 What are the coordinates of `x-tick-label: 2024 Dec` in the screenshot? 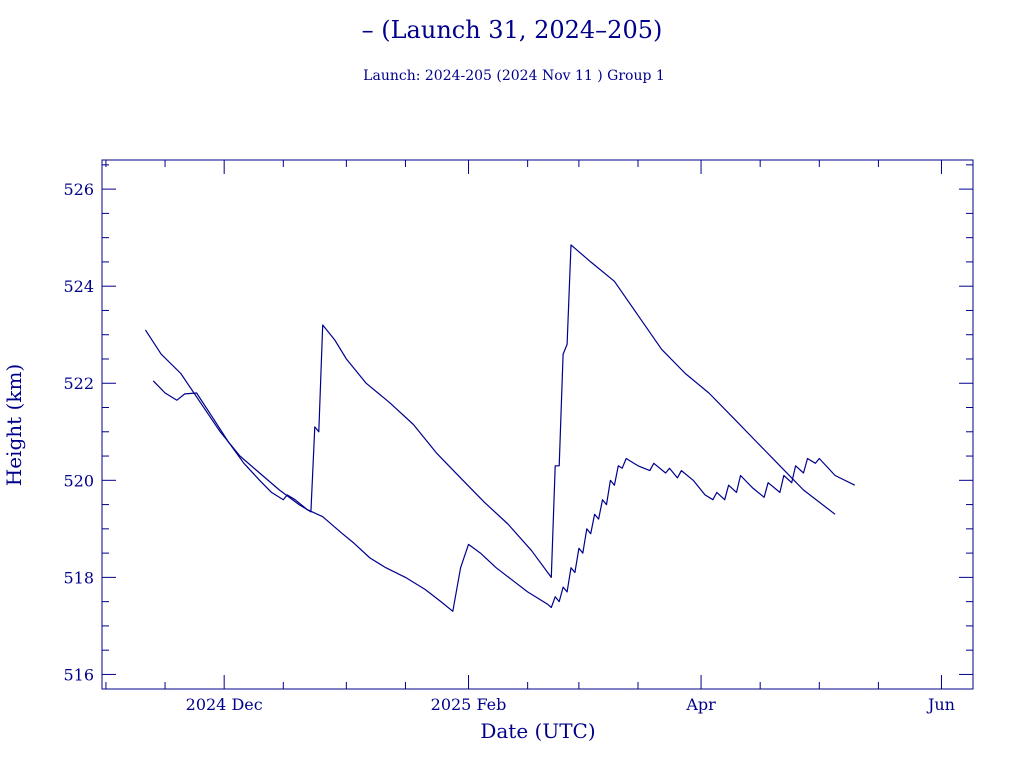 It's located at (224, 704).